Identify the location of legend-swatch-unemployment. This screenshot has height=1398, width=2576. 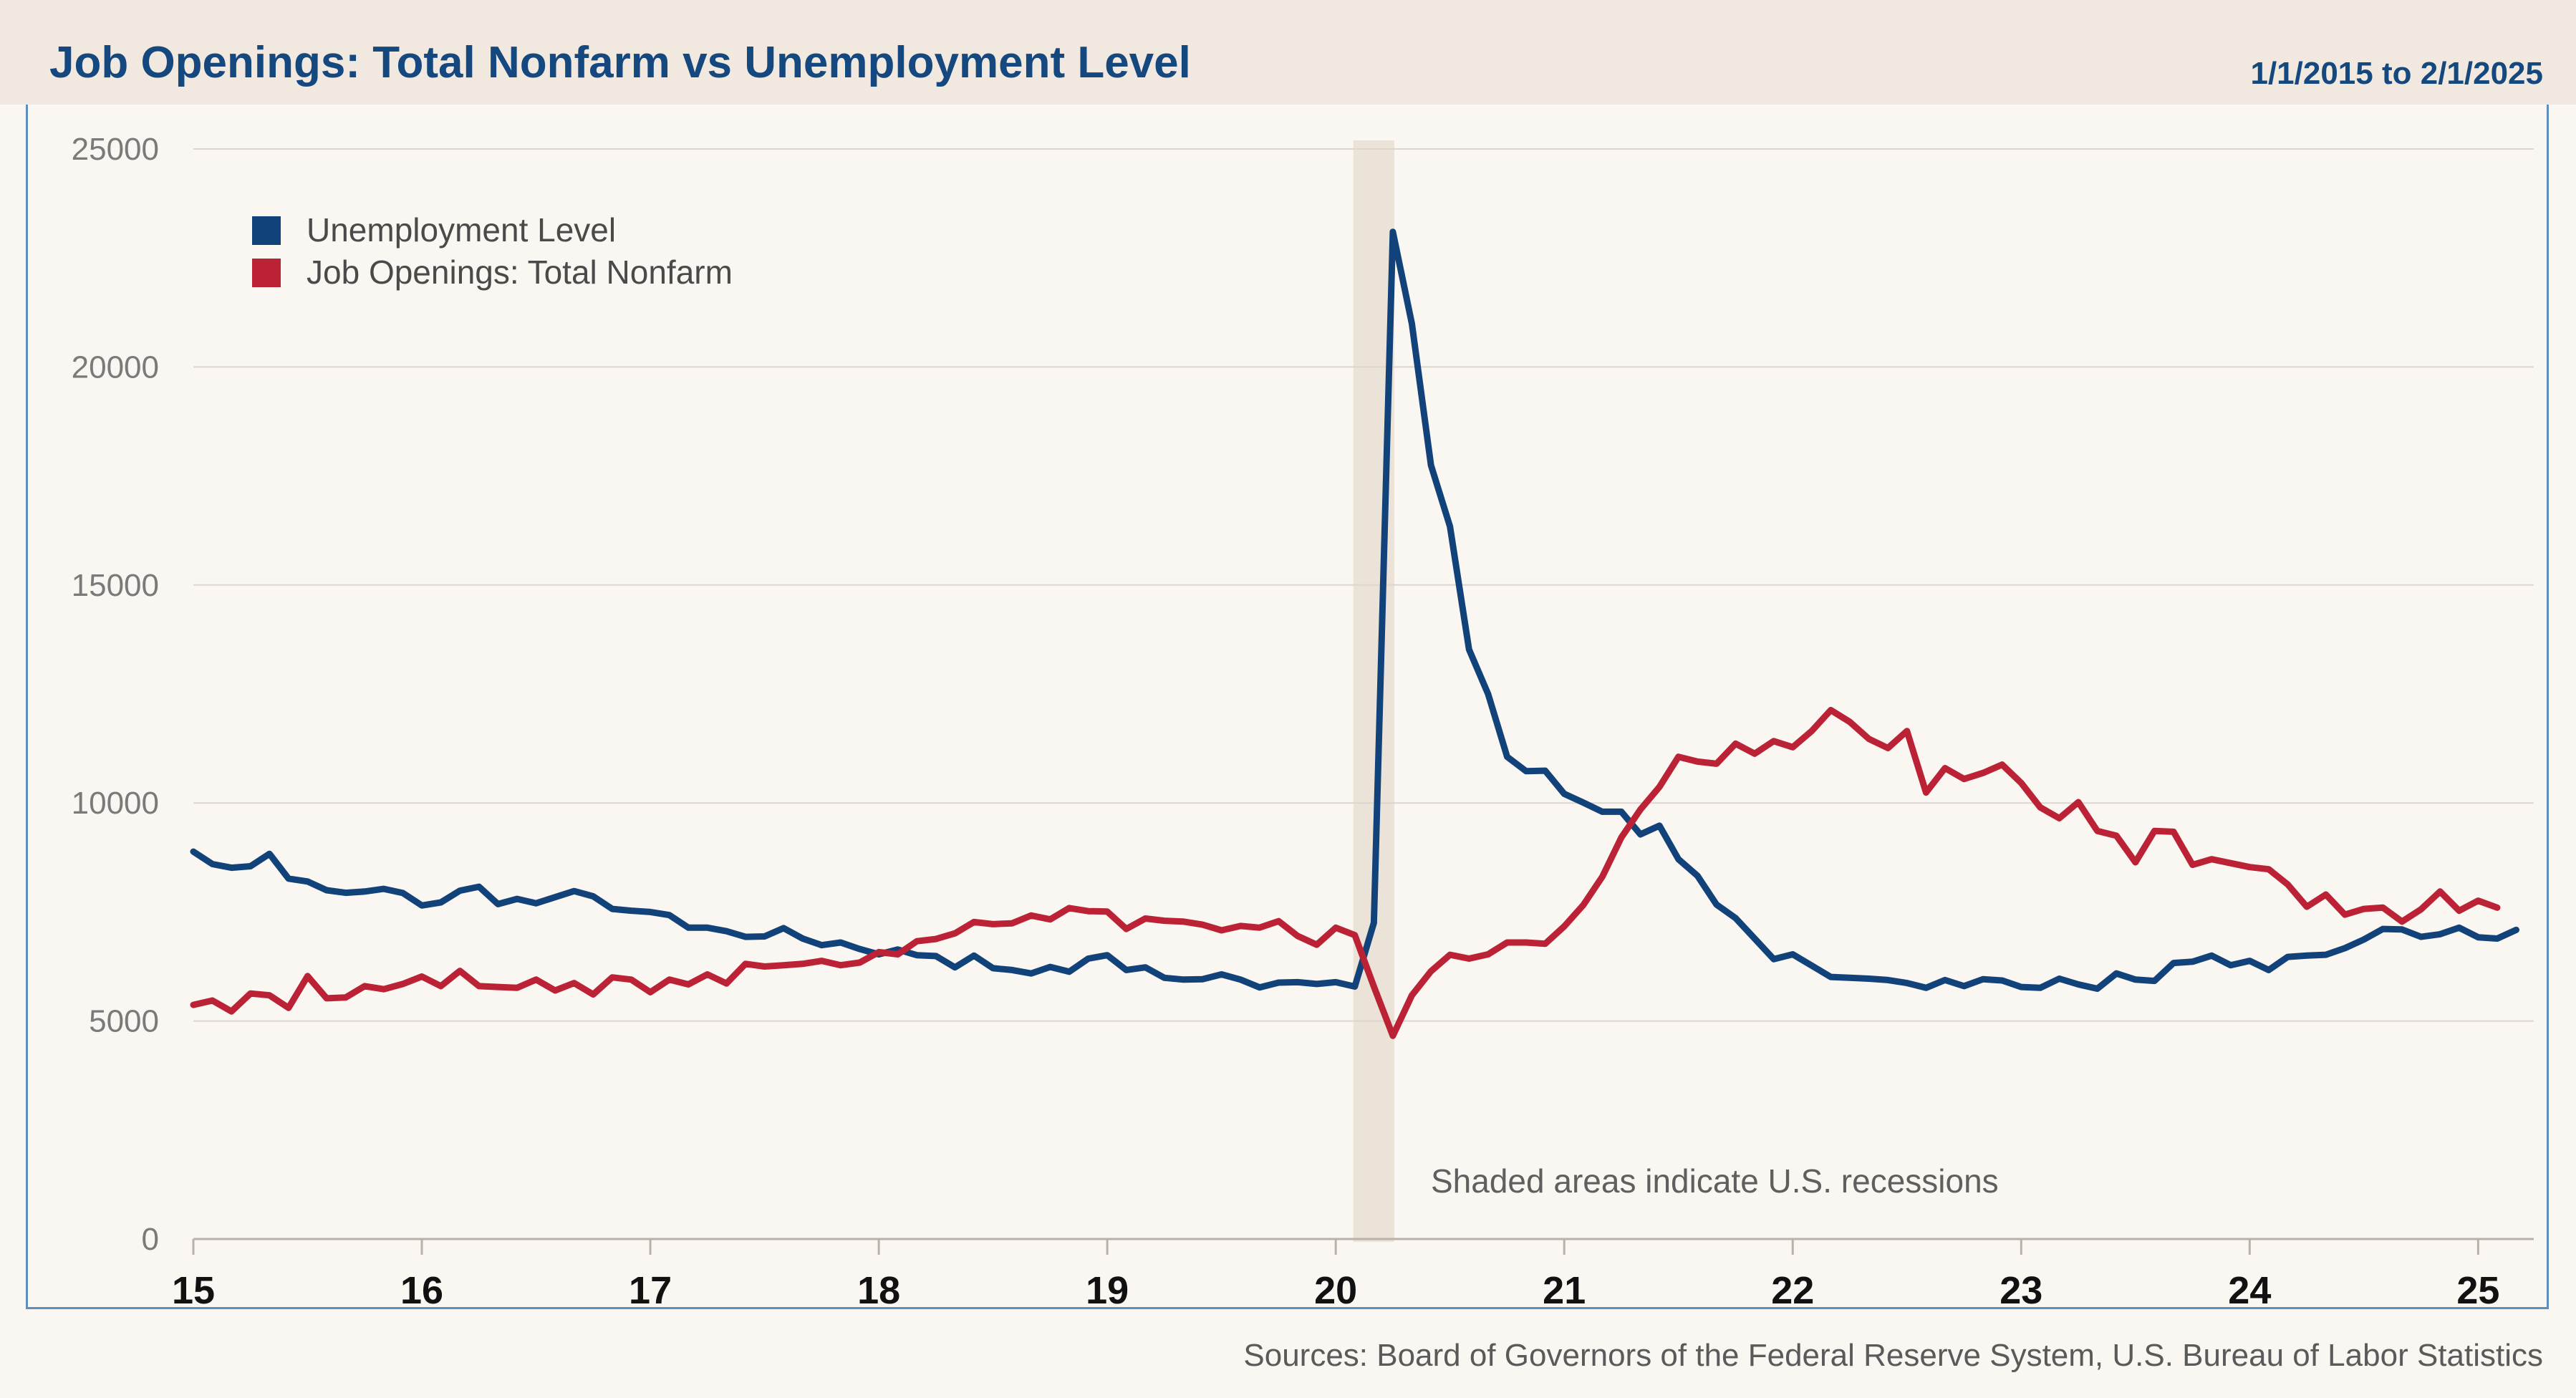
(266, 230).